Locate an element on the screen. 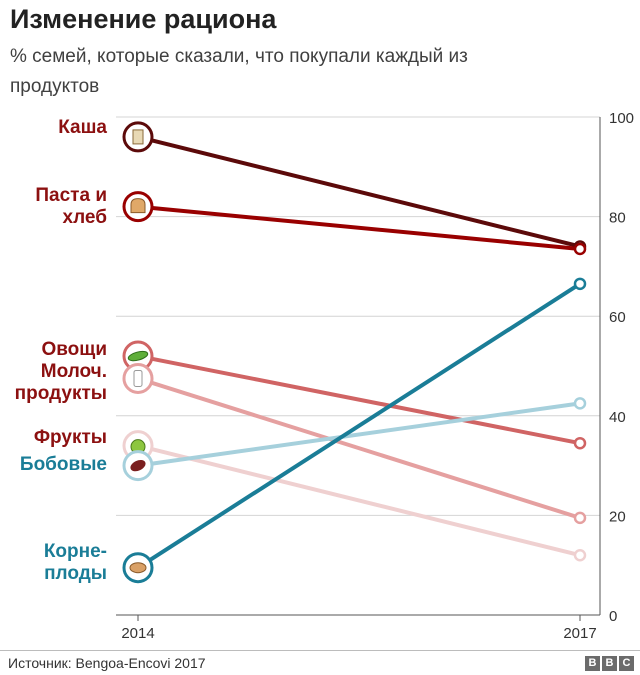 This screenshot has width=640, height=675. series-label: Паста и хлеб is located at coordinates (71, 206).